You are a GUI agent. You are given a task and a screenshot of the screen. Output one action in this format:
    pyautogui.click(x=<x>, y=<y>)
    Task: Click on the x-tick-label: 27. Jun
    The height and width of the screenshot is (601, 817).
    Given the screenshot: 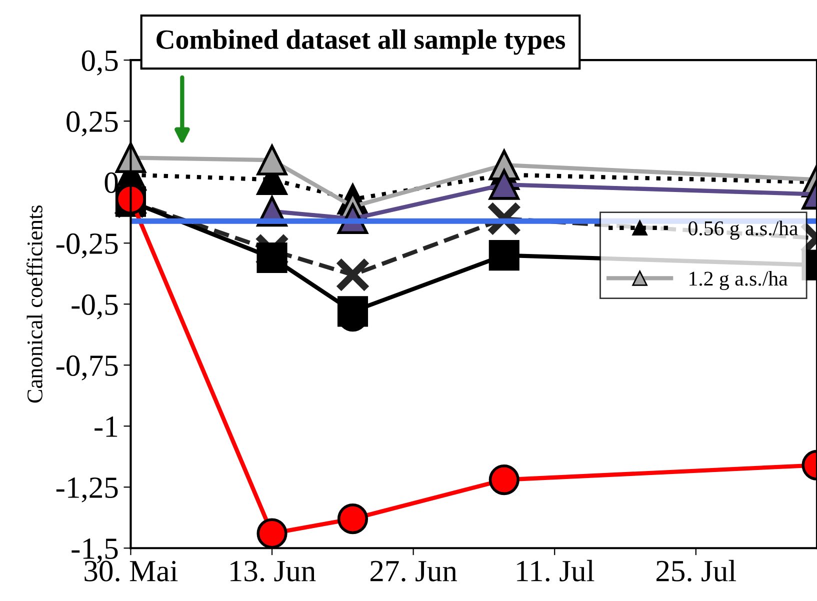 What is the action you would take?
    pyautogui.click(x=413, y=571)
    